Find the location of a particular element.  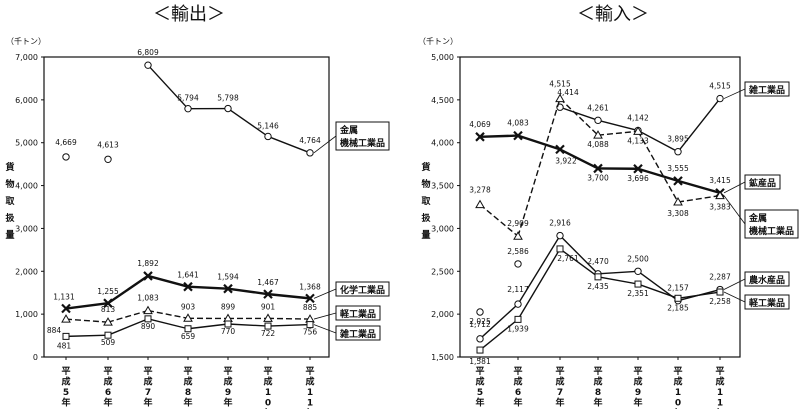

data-label: 1,581 is located at coordinates (480, 361).